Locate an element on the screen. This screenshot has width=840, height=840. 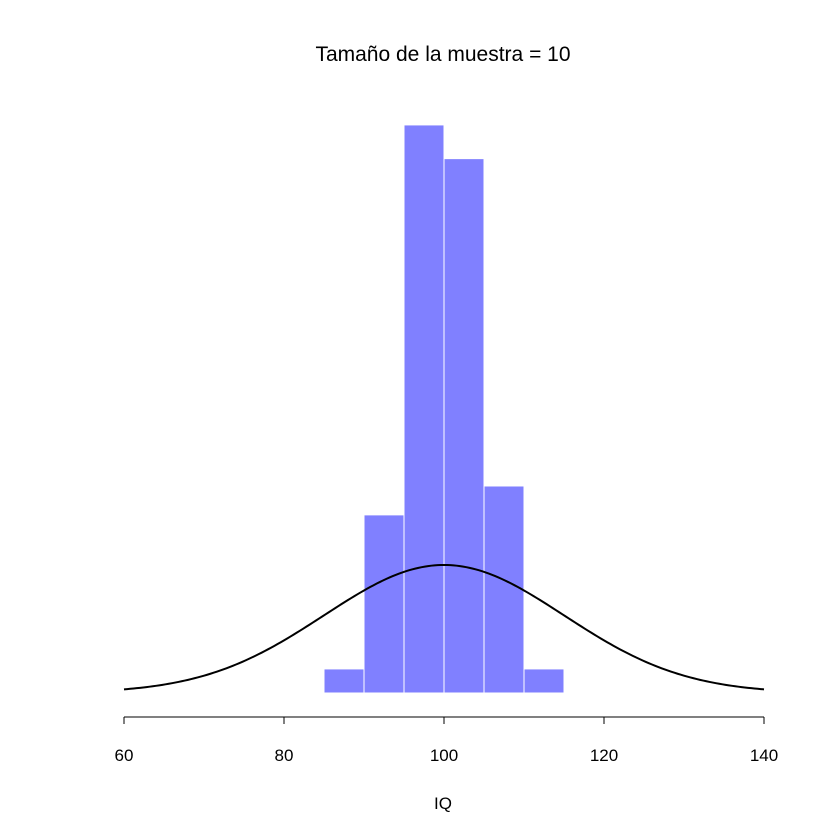
x-axis: 60 80 100 120 140 is located at coordinates (446, 740).